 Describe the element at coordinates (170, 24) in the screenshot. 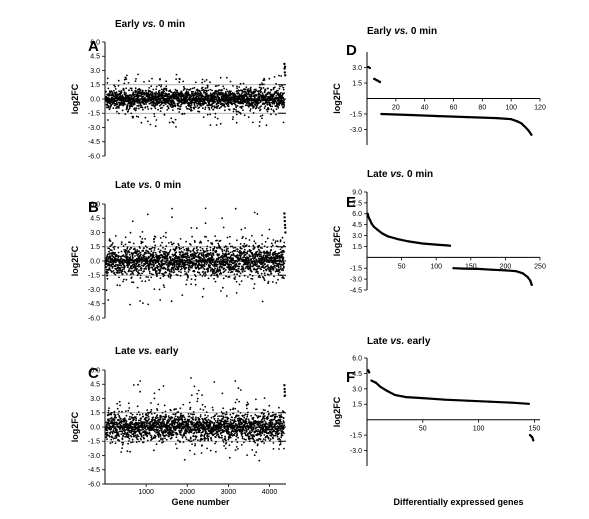

I see `title-tail: 0 min` at that location.